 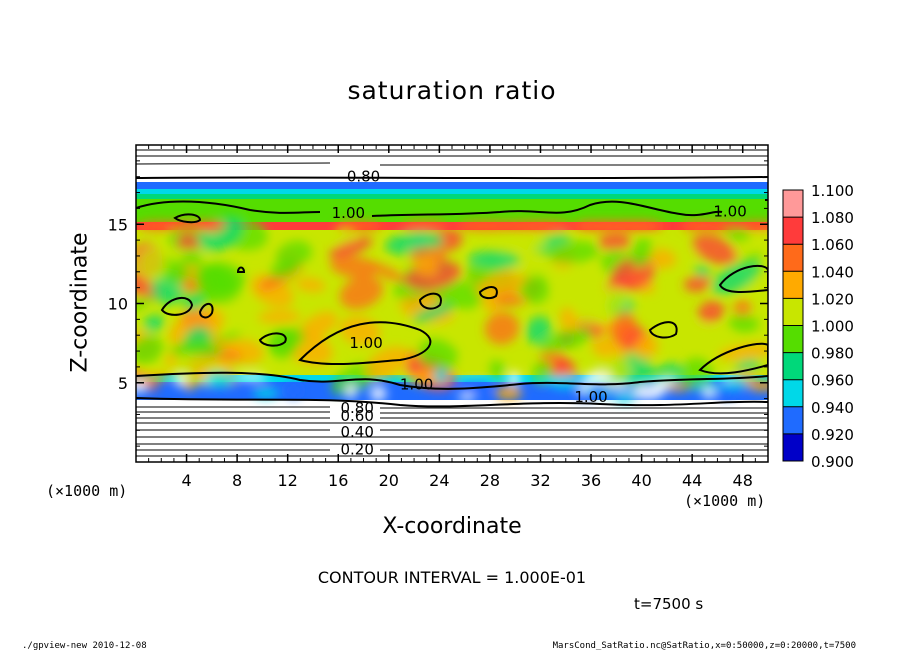 I want to click on colorbar-label: 1.100, so click(x=832, y=191).